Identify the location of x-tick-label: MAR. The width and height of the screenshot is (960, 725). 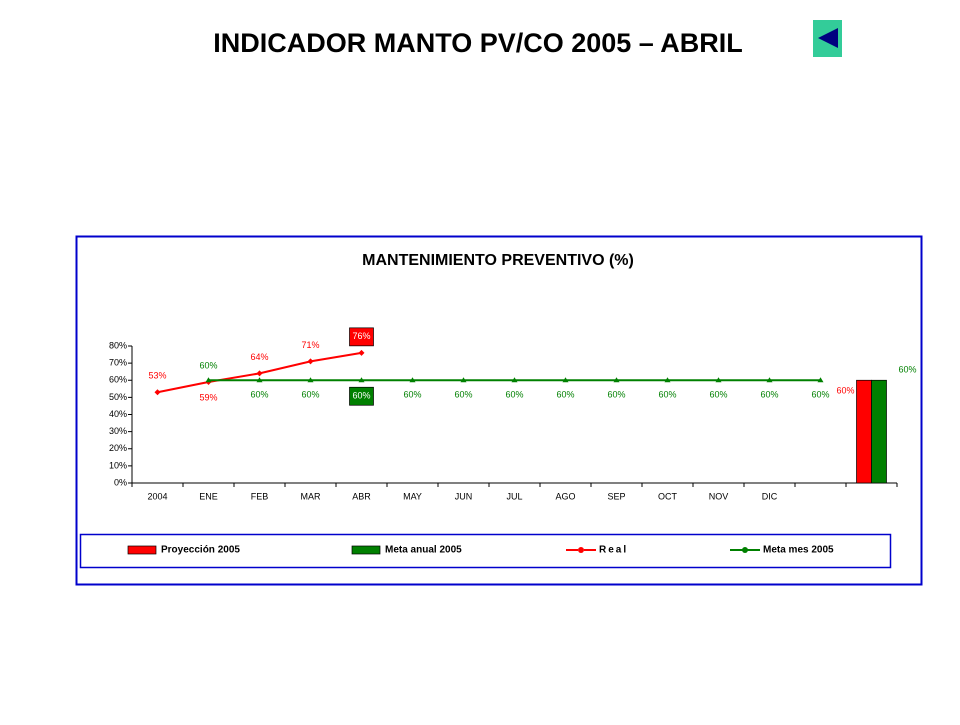
(311, 496).